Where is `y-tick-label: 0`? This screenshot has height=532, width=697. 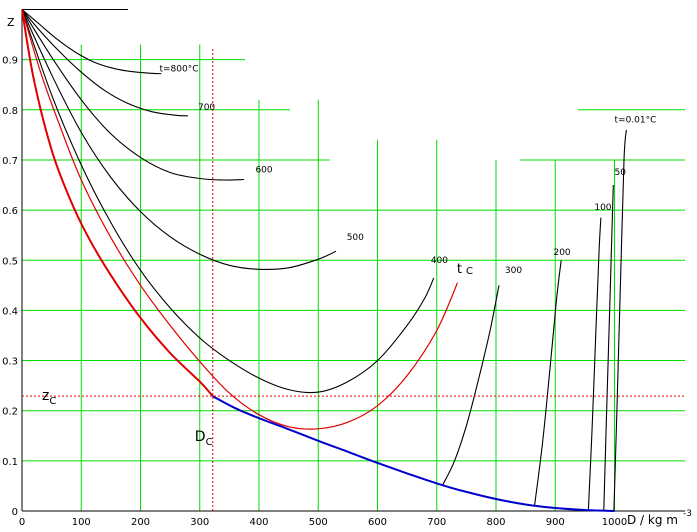 y-tick-label: 0 is located at coordinates (15, 512).